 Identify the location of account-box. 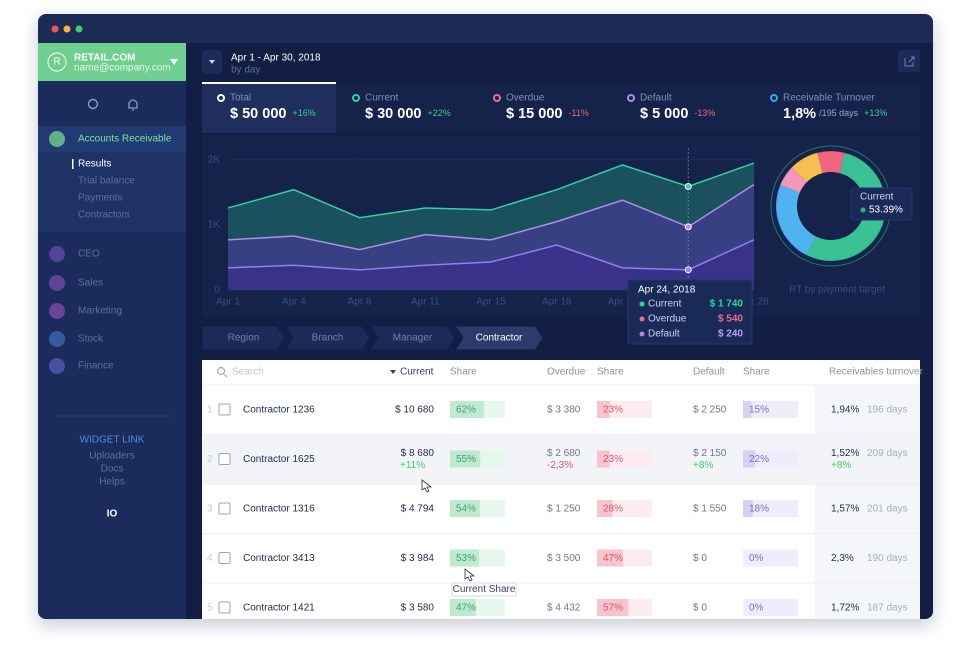
(112, 62).